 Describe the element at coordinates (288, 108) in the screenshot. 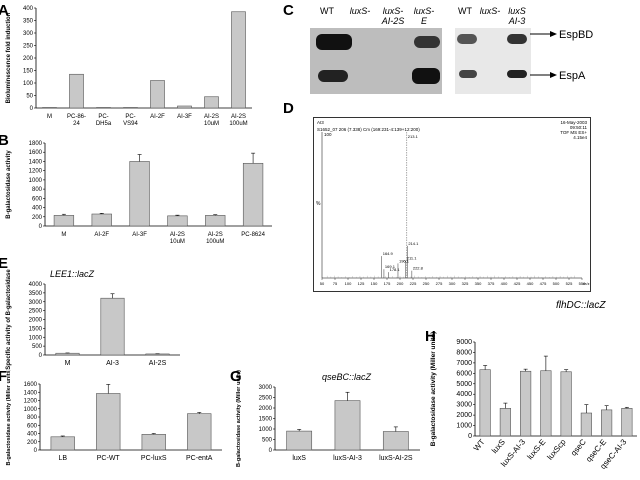

I see `panel-label-d: D` at that location.